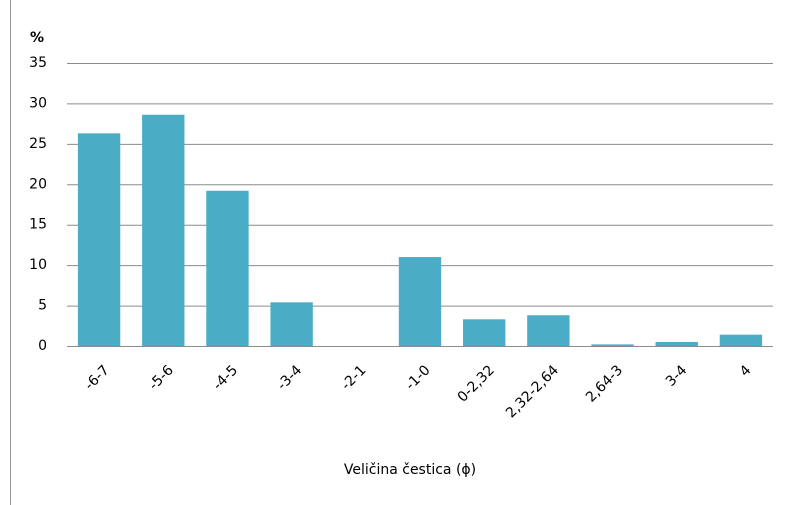 This screenshot has height=505, width=785. Describe the element at coordinates (289, 377) in the screenshot. I see `x-tick-label: -3-4` at that location.